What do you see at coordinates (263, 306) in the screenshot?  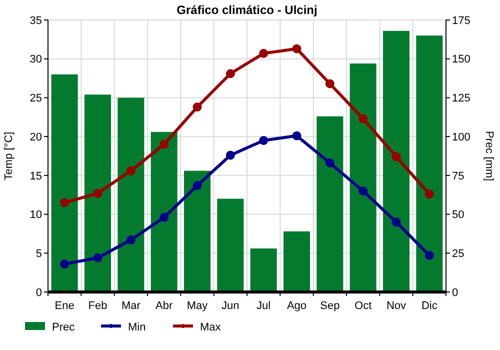 I see `x-tick-label: Jul` at bounding box center [263, 306].